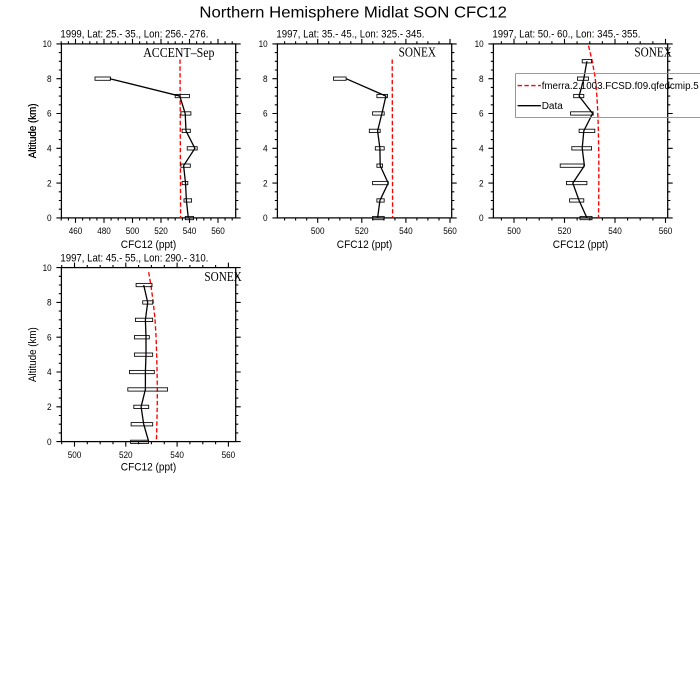 This screenshot has width=700, height=700. I want to click on svg-text:fmerra.2.1003.FCSD.f09.qfedcmi: fmerra.2.1003.FCSD.f09.qfedcmip.5, so click(620, 86).